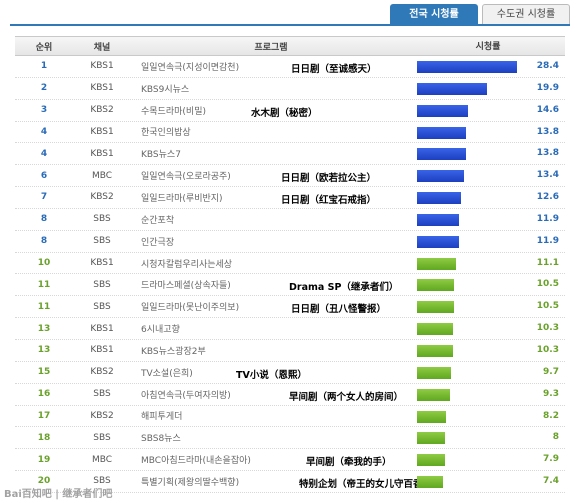 This screenshot has height=503, width=580. I want to click on row-program: KBS뉴스광장2부, so click(173, 351).